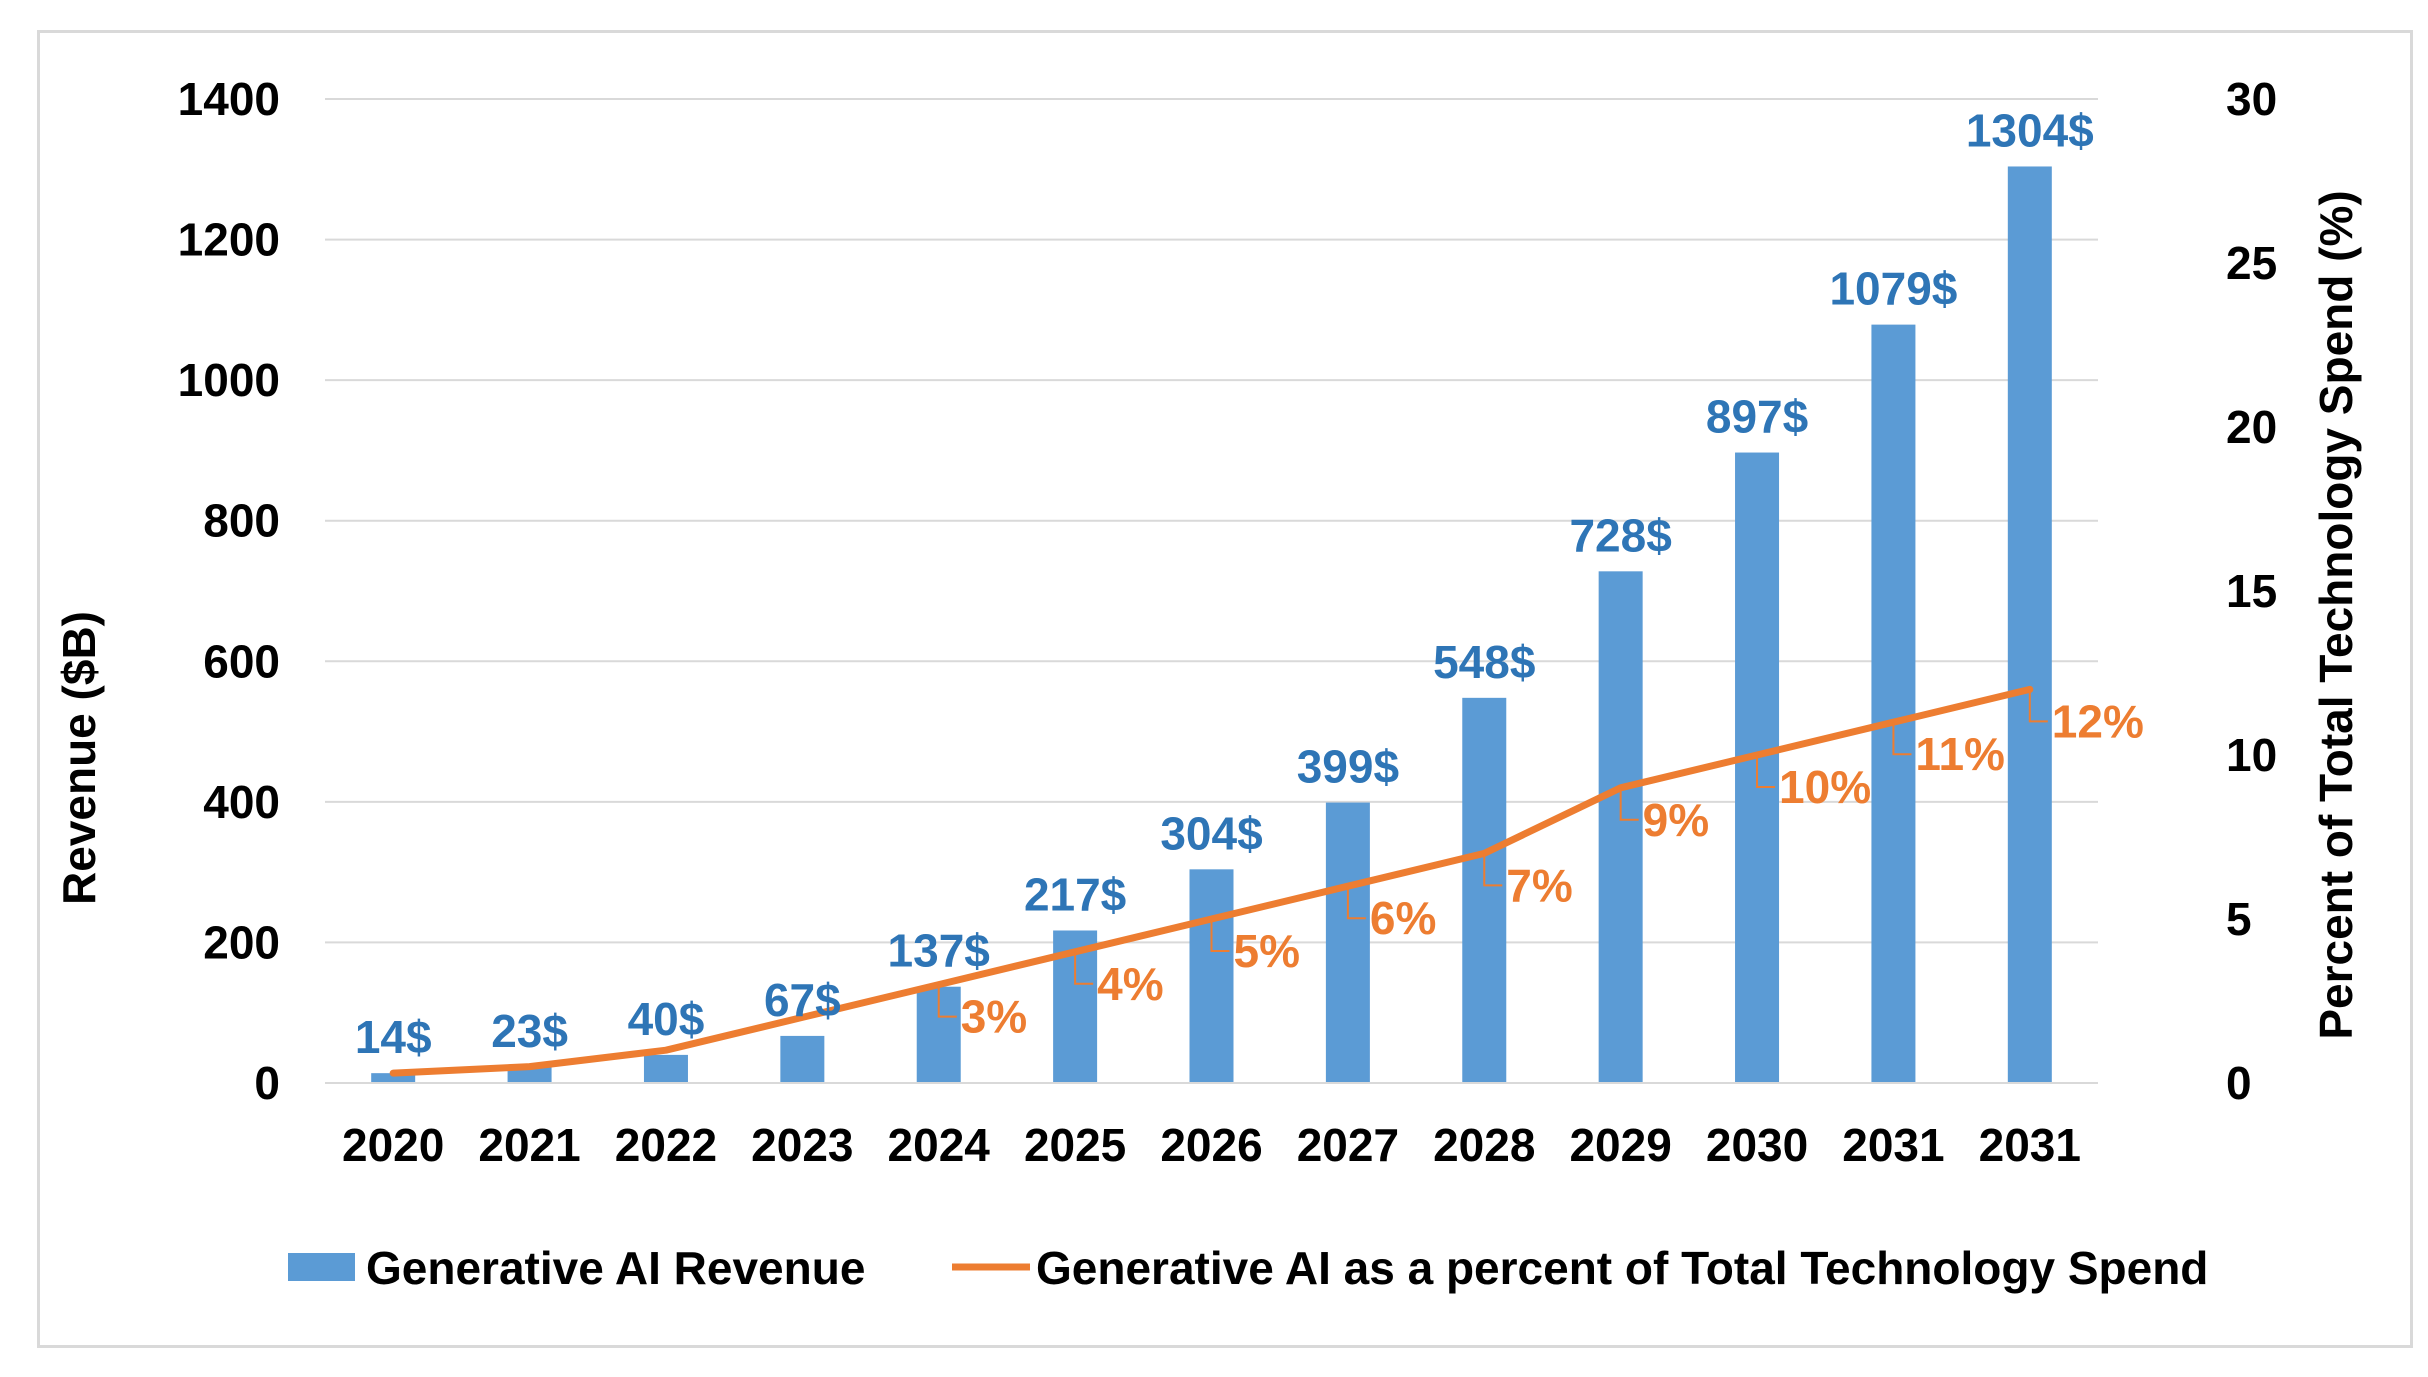 The width and height of the screenshot is (2428, 1377). What do you see at coordinates (2098, 721) in the screenshot?
I see `percent-label-12: 12%` at bounding box center [2098, 721].